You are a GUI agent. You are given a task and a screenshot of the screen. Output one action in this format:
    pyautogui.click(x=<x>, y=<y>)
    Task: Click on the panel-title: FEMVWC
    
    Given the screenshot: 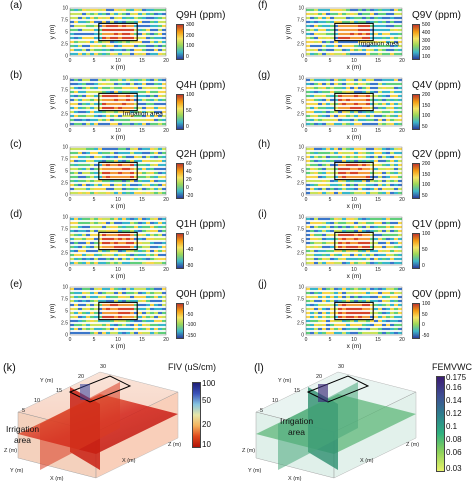 What is the action you would take?
    pyautogui.click(x=452, y=367)
    